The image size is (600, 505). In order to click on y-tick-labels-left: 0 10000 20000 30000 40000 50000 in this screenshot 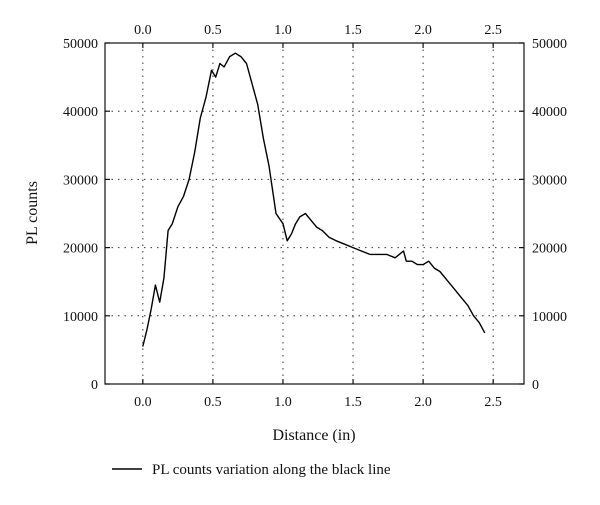, I will do `click(80, 215)`.